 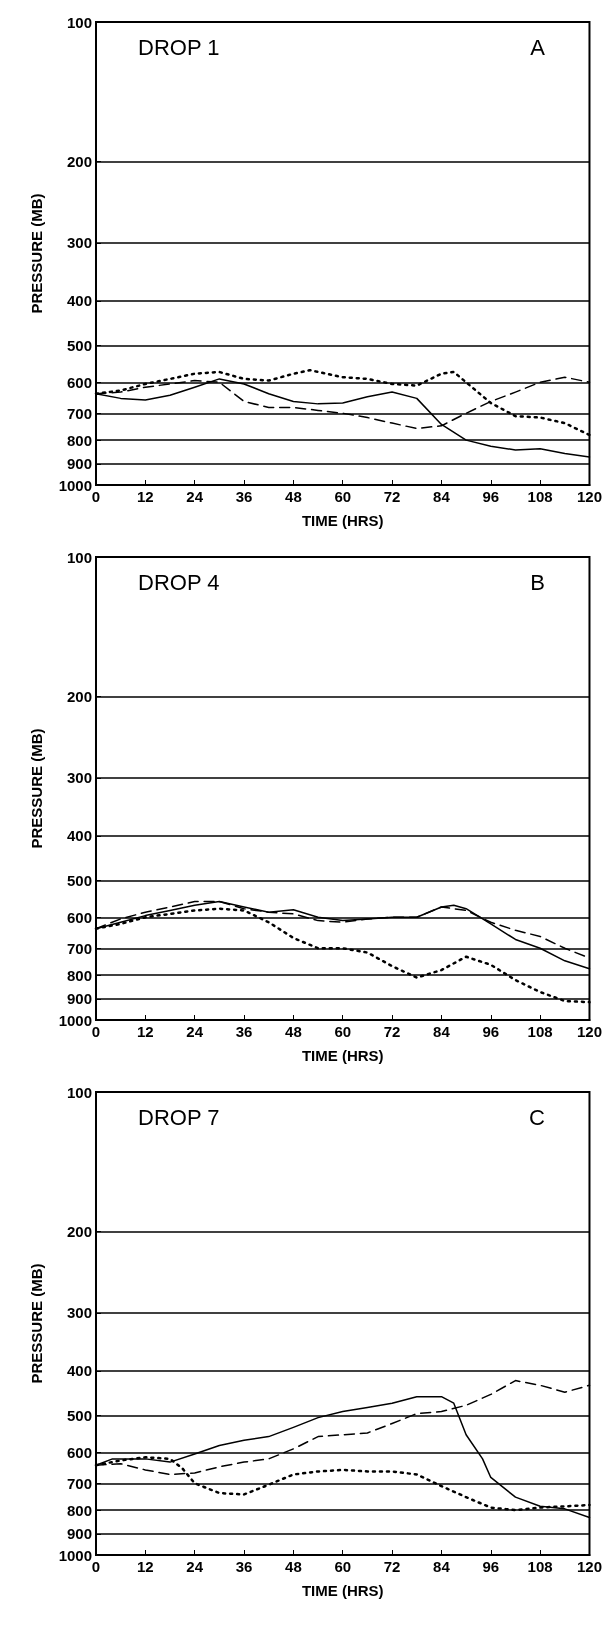 What do you see at coordinates (179, 1117) in the screenshot?
I see `annotation: DROP 7` at bounding box center [179, 1117].